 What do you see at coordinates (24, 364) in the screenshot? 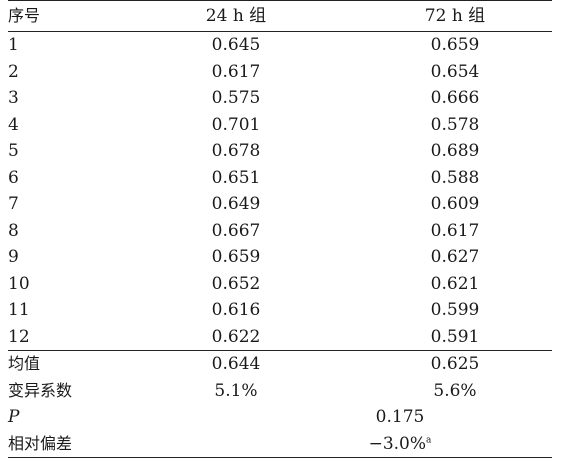
I see `mean-label: 均值` at bounding box center [24, 364].